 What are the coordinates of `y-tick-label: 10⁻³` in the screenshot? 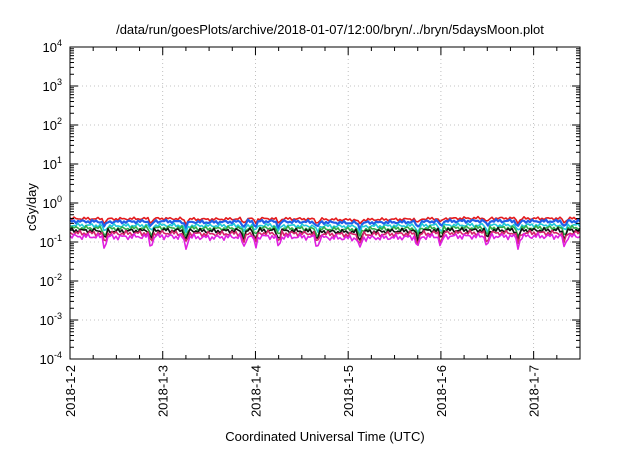 It's located at (51, 319).